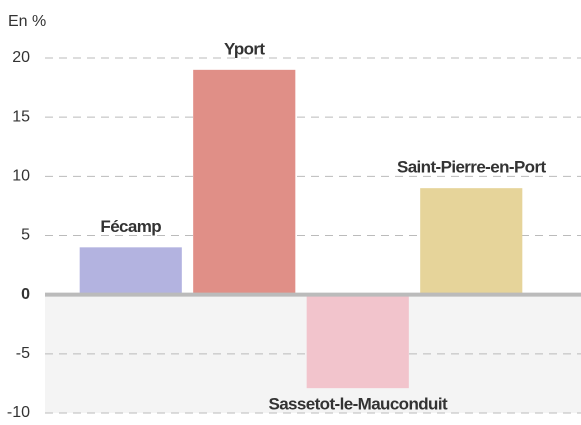 This screenshot has width=581, height=425. I want to click on y-tick-label: 0, so click(25, 294).